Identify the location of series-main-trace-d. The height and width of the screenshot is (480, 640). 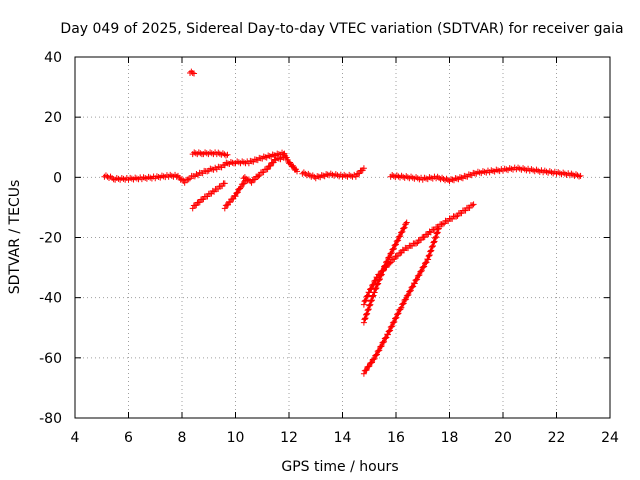
(485, 174).